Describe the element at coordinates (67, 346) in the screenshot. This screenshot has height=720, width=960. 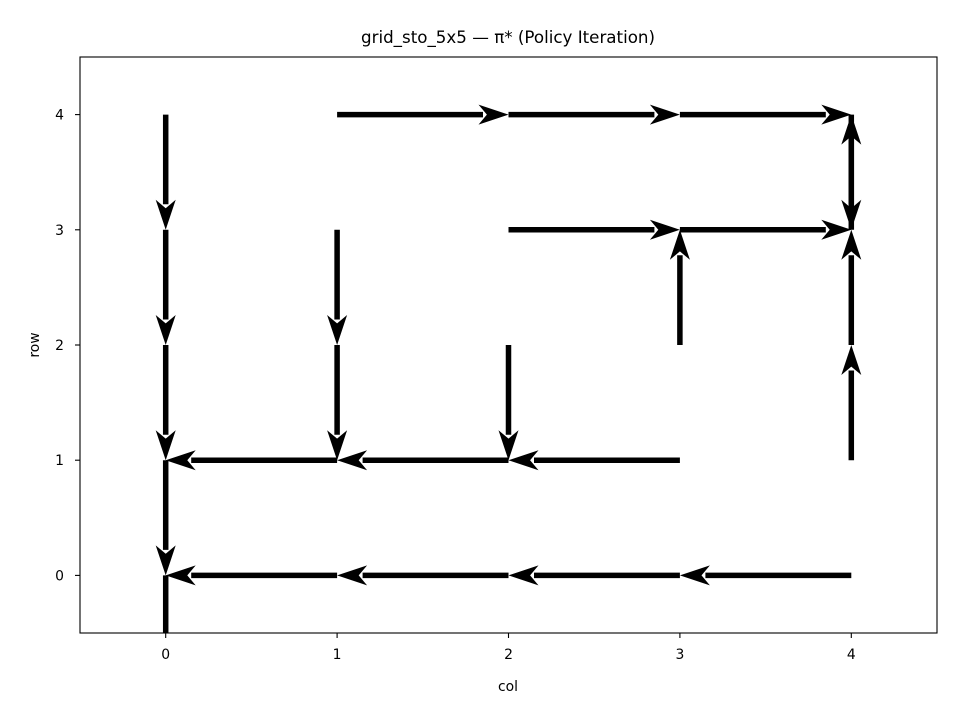
I see `y-axis-ticks: 0 1 2 3 4` at that location.